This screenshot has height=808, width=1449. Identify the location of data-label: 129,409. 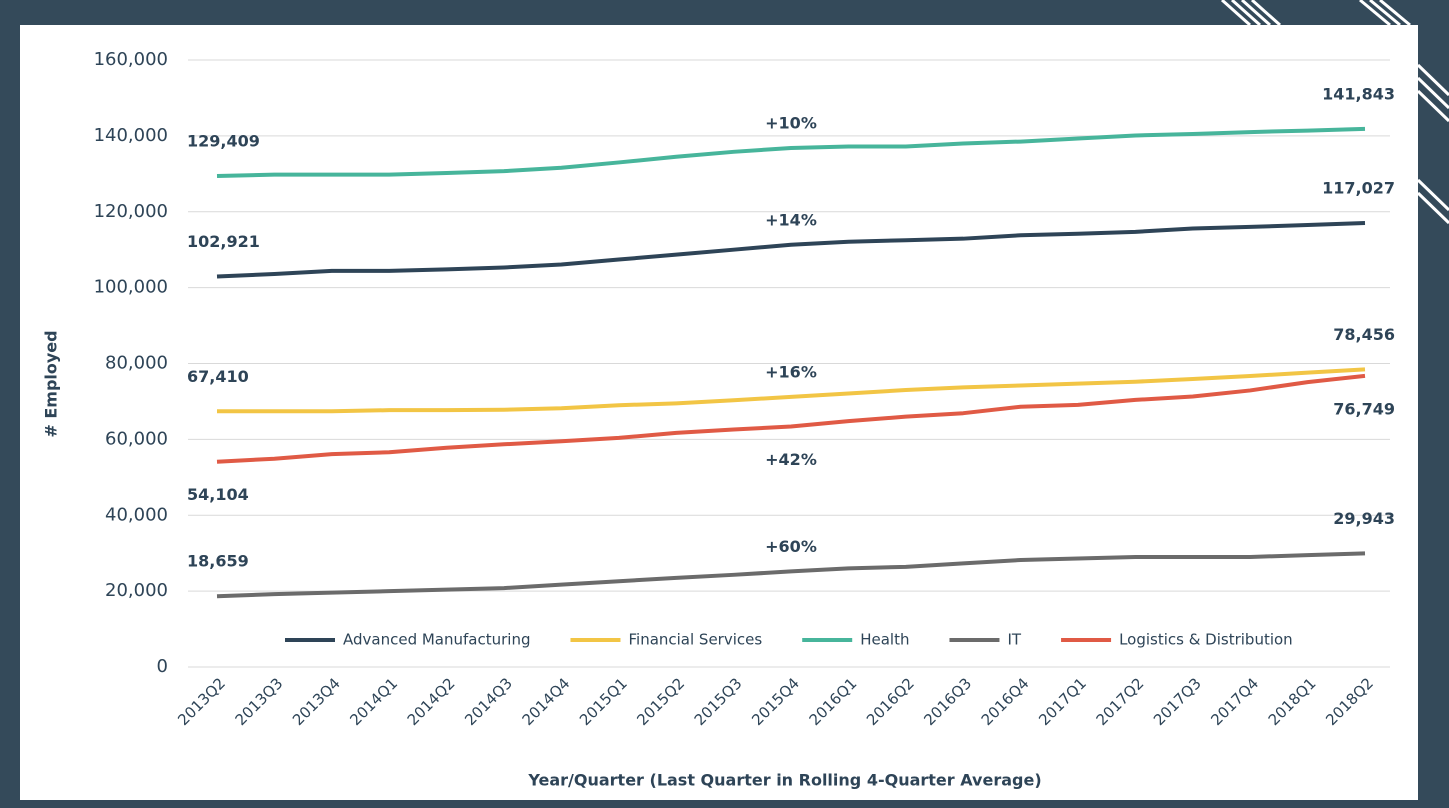
(223, 141).